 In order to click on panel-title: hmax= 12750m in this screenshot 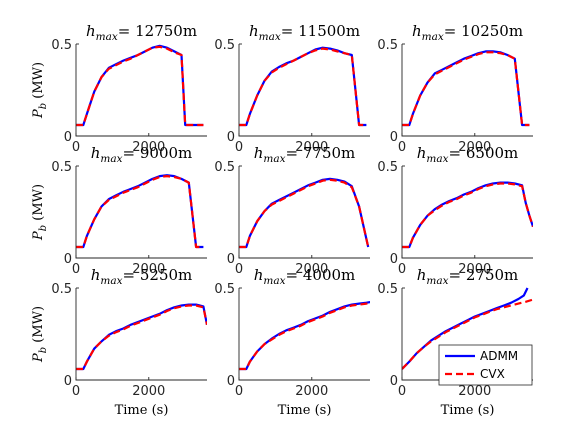, I will do `click(141, 32)`.